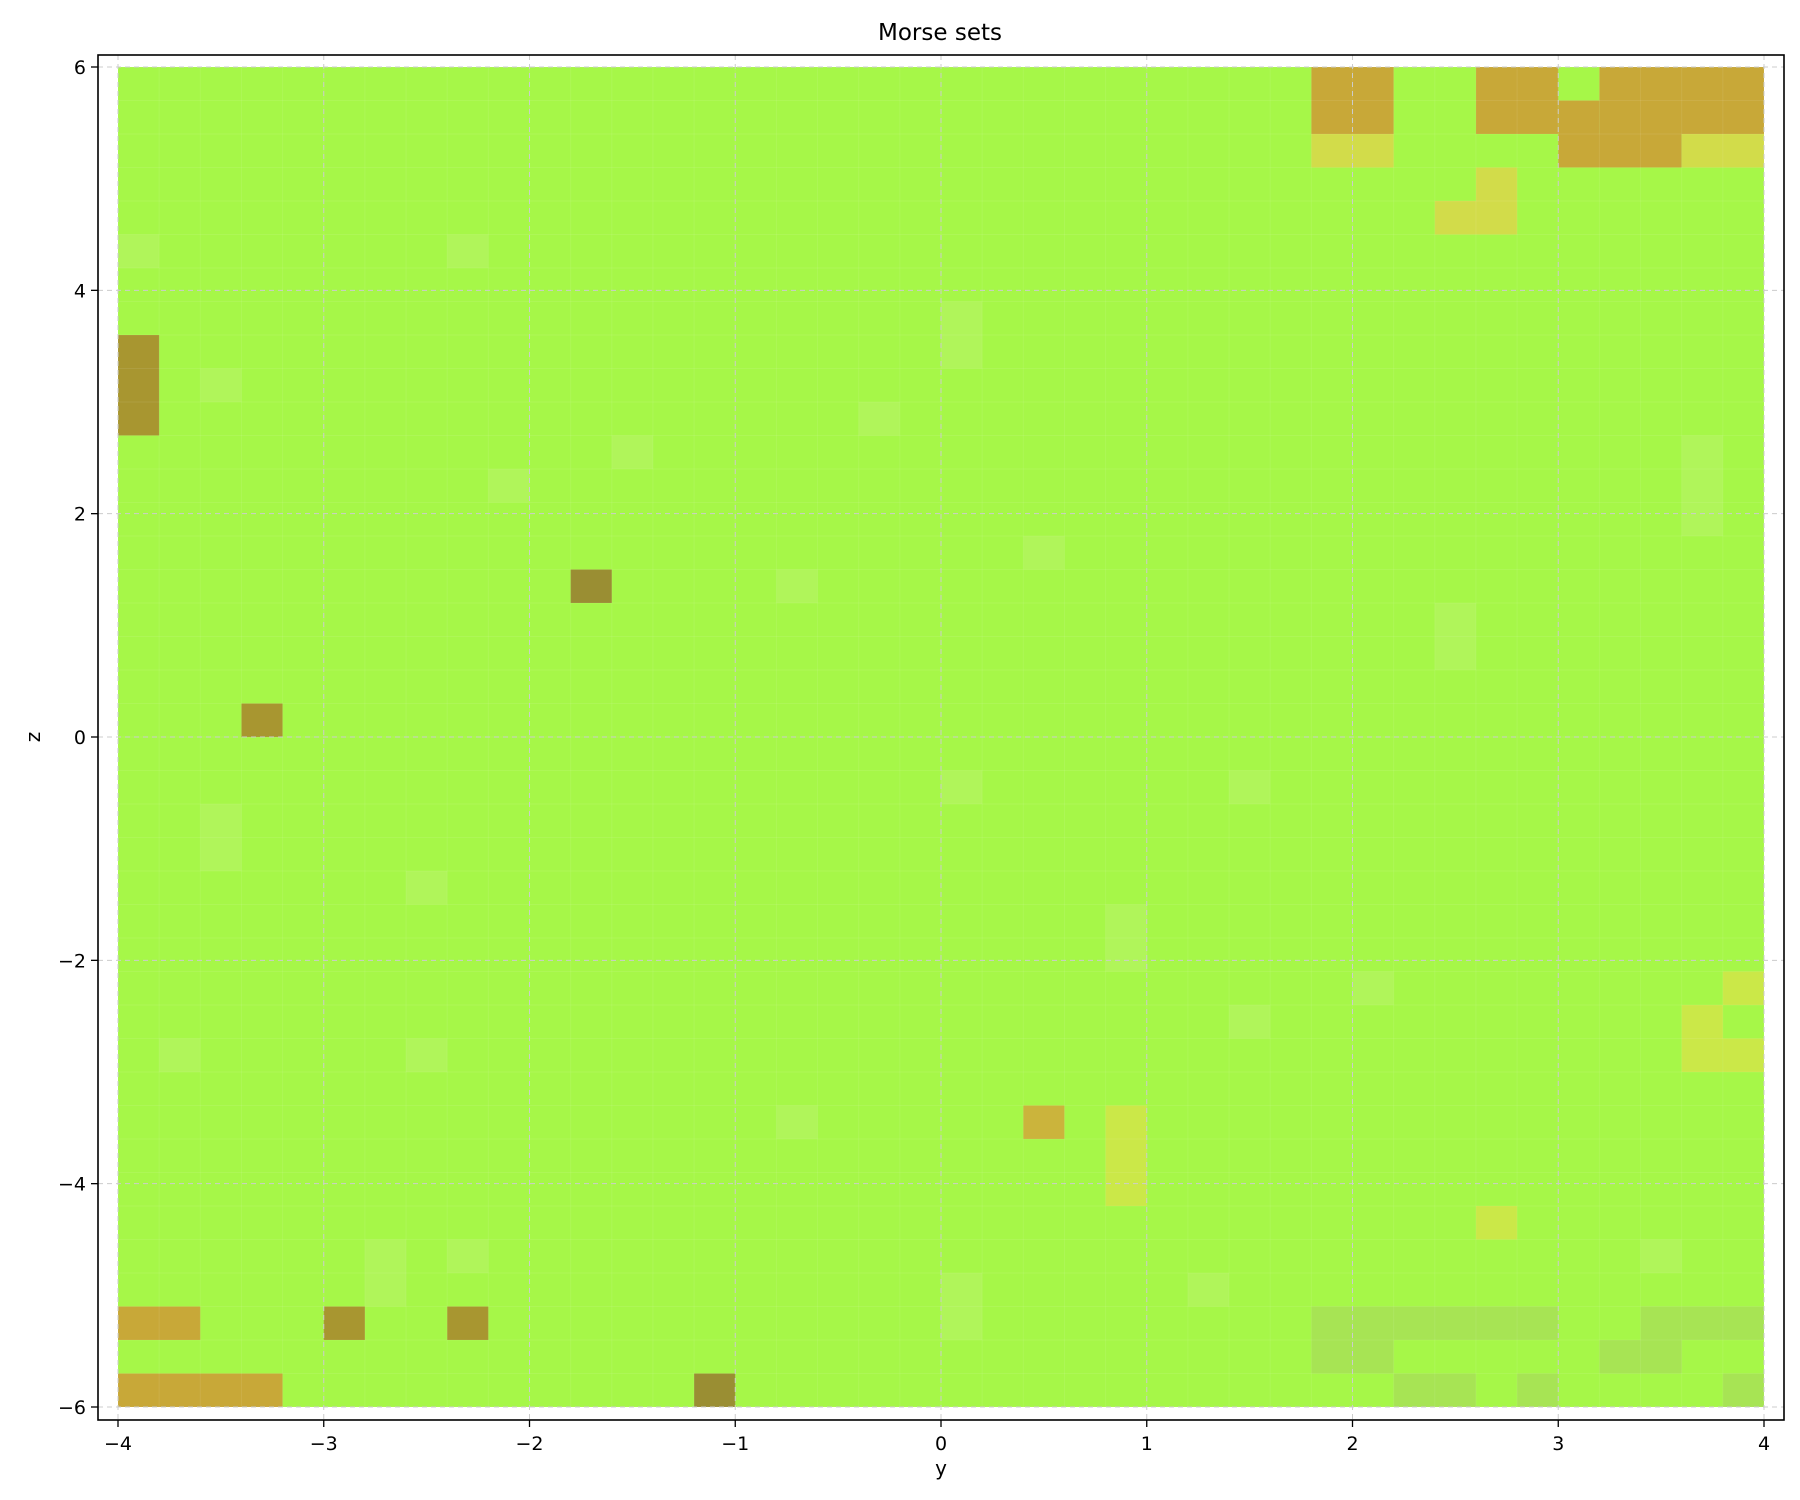 Image resolution: width=1800 pixels, height=1500 pixels. What do you see at coordinates (80, 515) in the screenshot?
I see `y-tick-label: 2` at bounding box center [80, 515].